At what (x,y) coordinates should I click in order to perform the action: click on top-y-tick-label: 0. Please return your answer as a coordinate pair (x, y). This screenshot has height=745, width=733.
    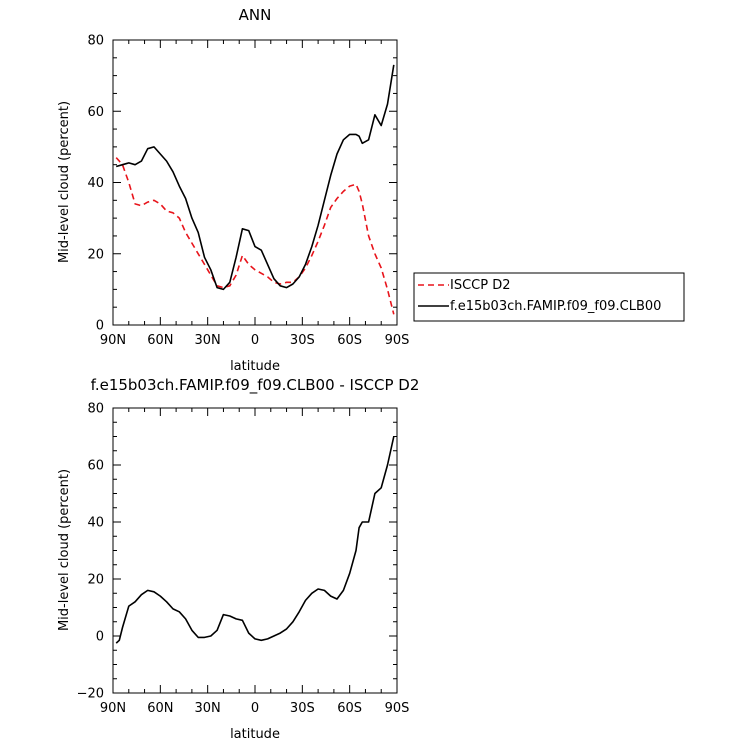
    Looking at the image, I should click on (100, 326).